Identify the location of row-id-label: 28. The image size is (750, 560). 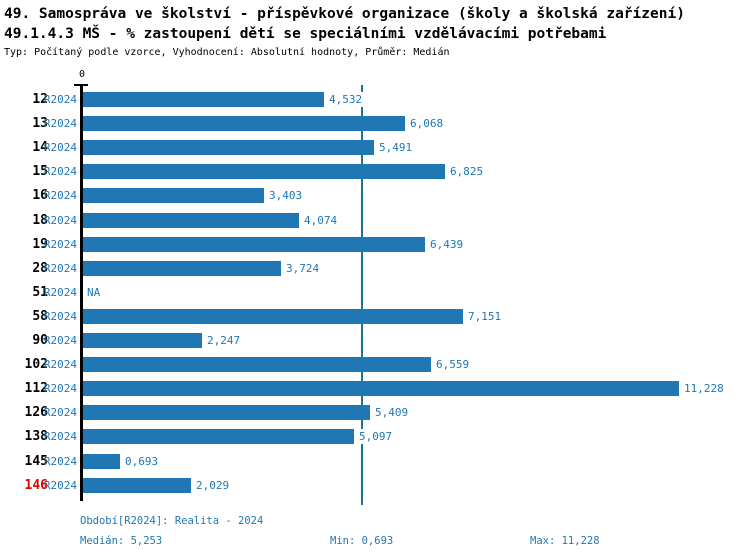
(40, 268).